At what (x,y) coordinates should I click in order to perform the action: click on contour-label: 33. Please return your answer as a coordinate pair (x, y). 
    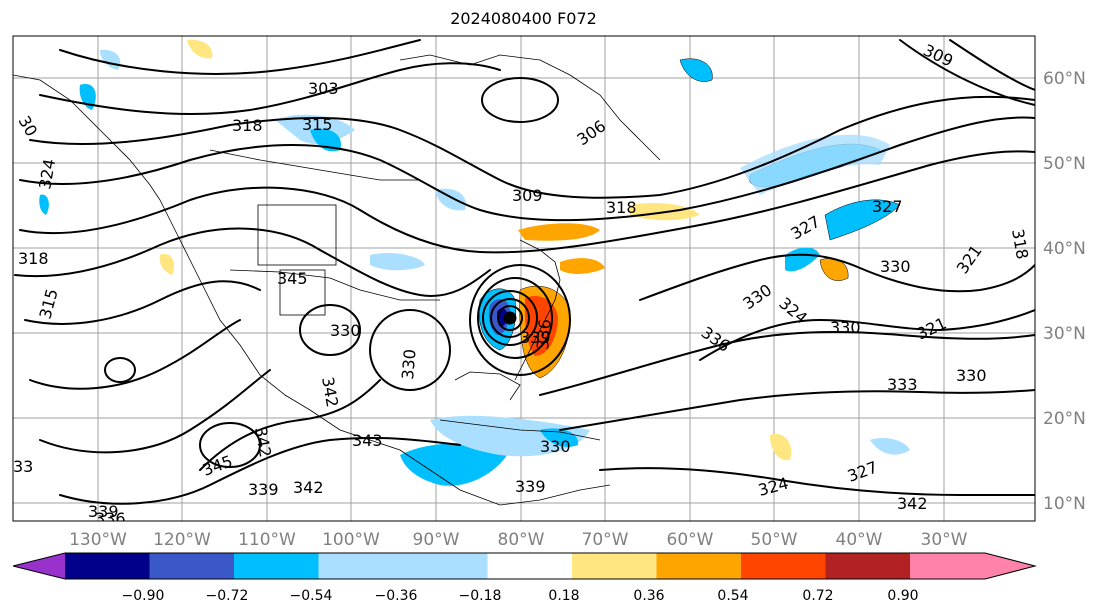
    Looking at the image, I should click on (23, 466).